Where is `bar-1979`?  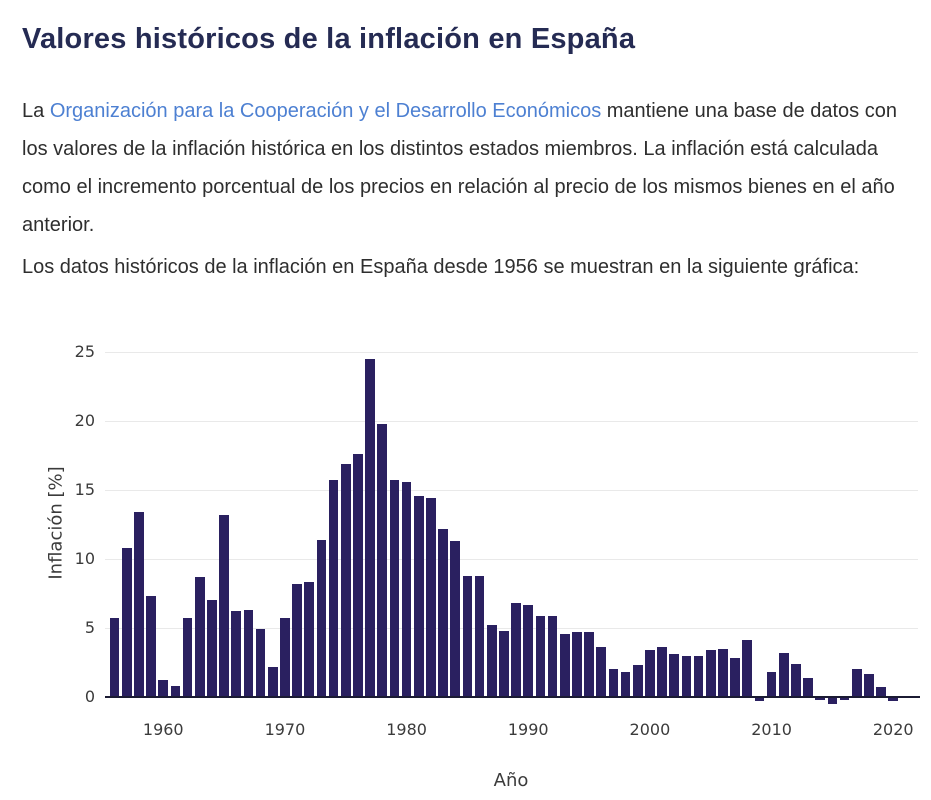
bar-1979 is located at coordinates (394, 588).